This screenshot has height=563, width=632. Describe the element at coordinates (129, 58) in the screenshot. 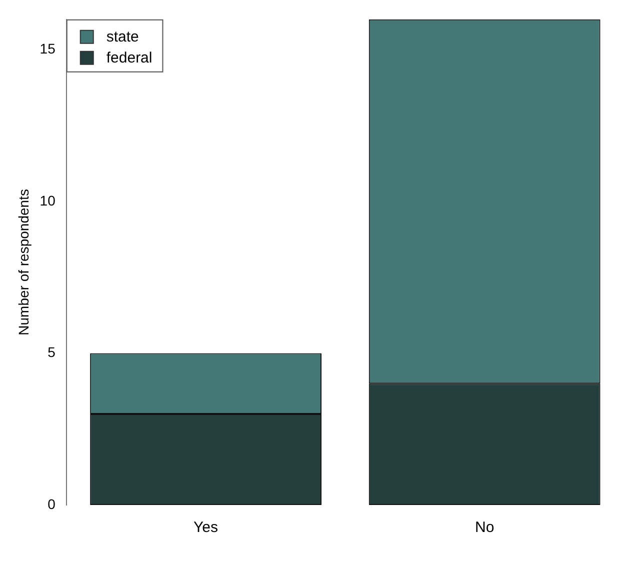

I see `legend-label: federal` at that location.